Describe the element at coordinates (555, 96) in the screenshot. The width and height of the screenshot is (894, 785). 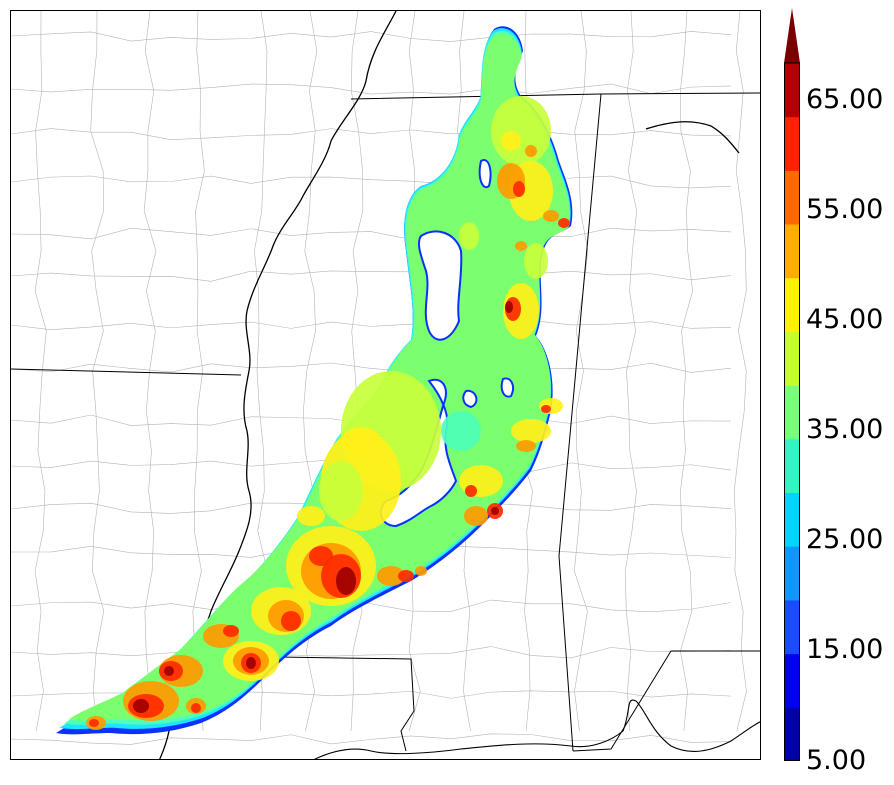
I see `state-border-north` at that location.